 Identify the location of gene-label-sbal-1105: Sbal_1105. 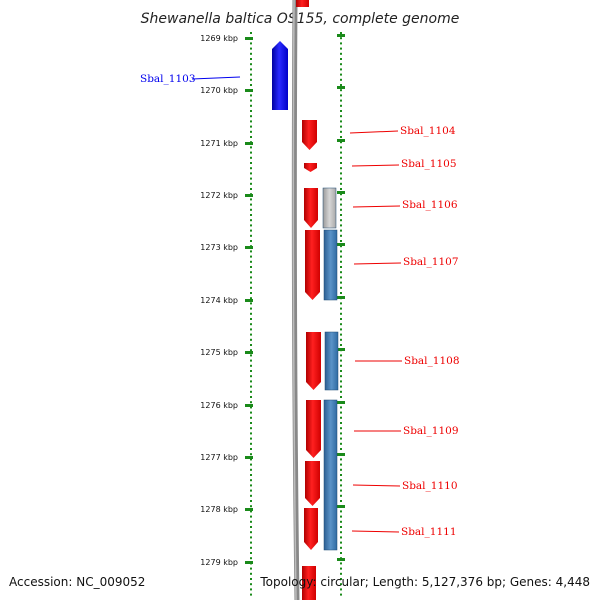
(429, 164).